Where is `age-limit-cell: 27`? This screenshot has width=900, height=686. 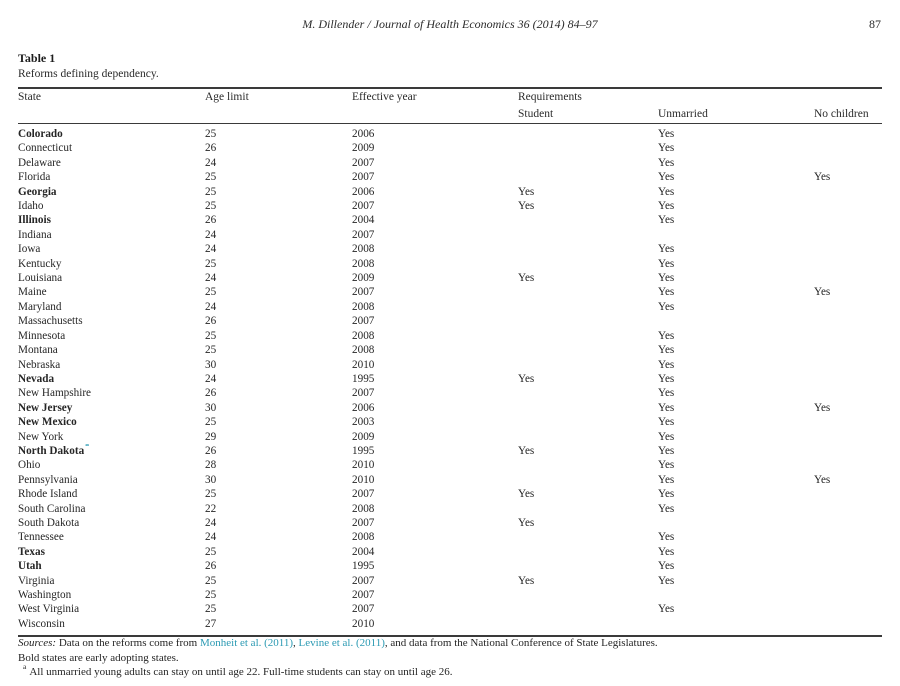
age-limit-cell: 27 is located at coordinates (211, 623).